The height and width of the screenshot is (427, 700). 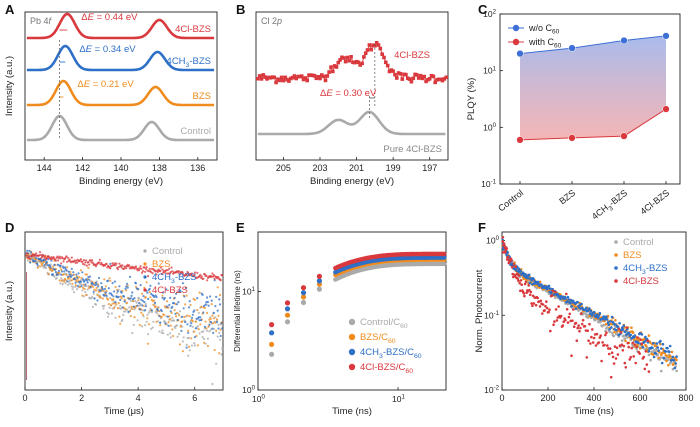 I want to click on panel-c-legend-1: with C60, so click(x=545, y=43).